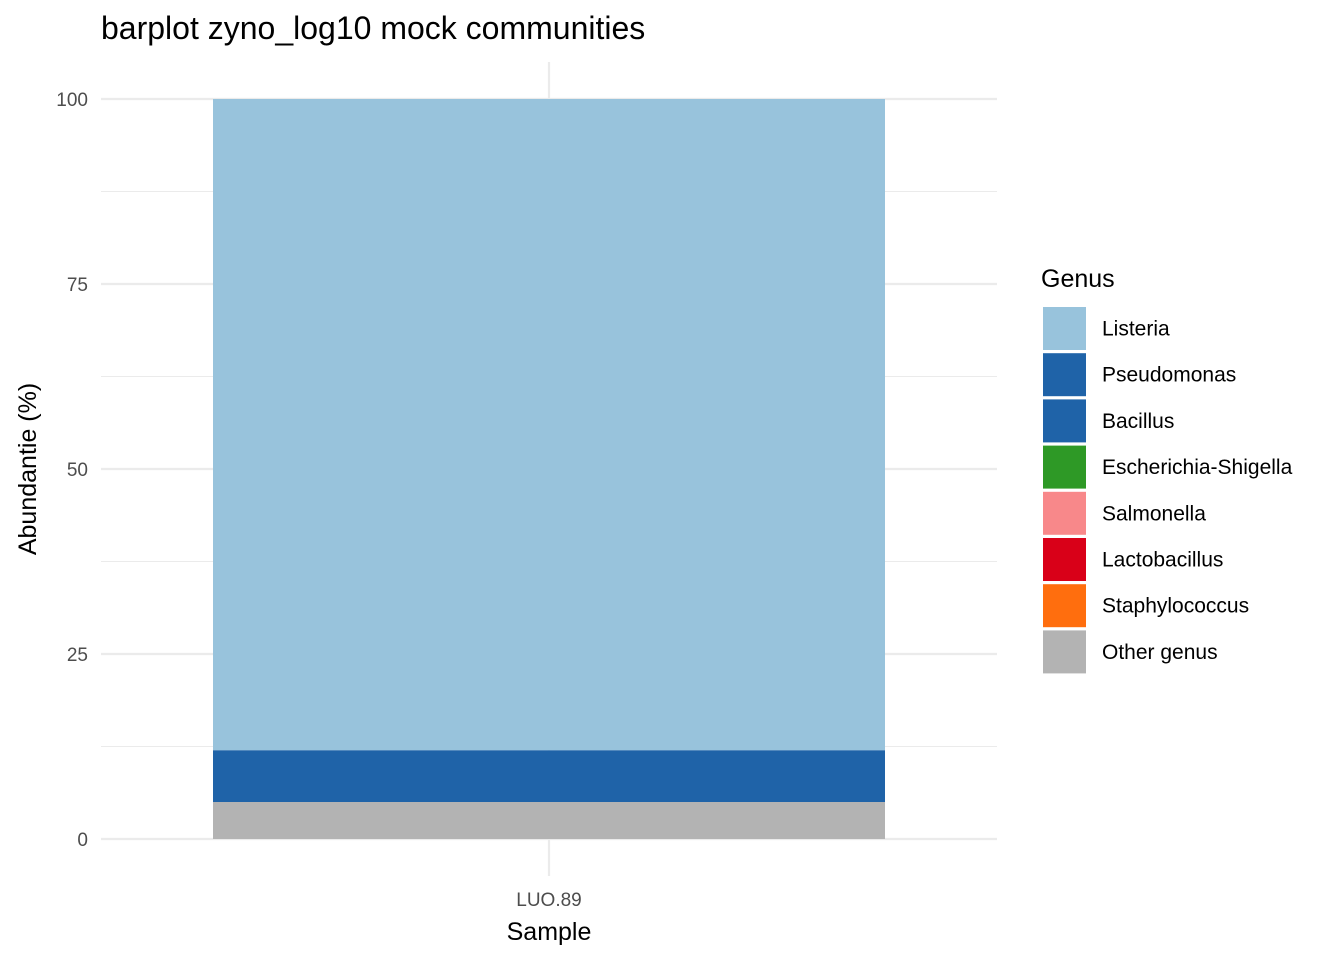 This screenshot has width=1344, height=960. Describe the element at coordinates (1136, 329) in the screenshot. I see `legend-label: Listeria` at that location.